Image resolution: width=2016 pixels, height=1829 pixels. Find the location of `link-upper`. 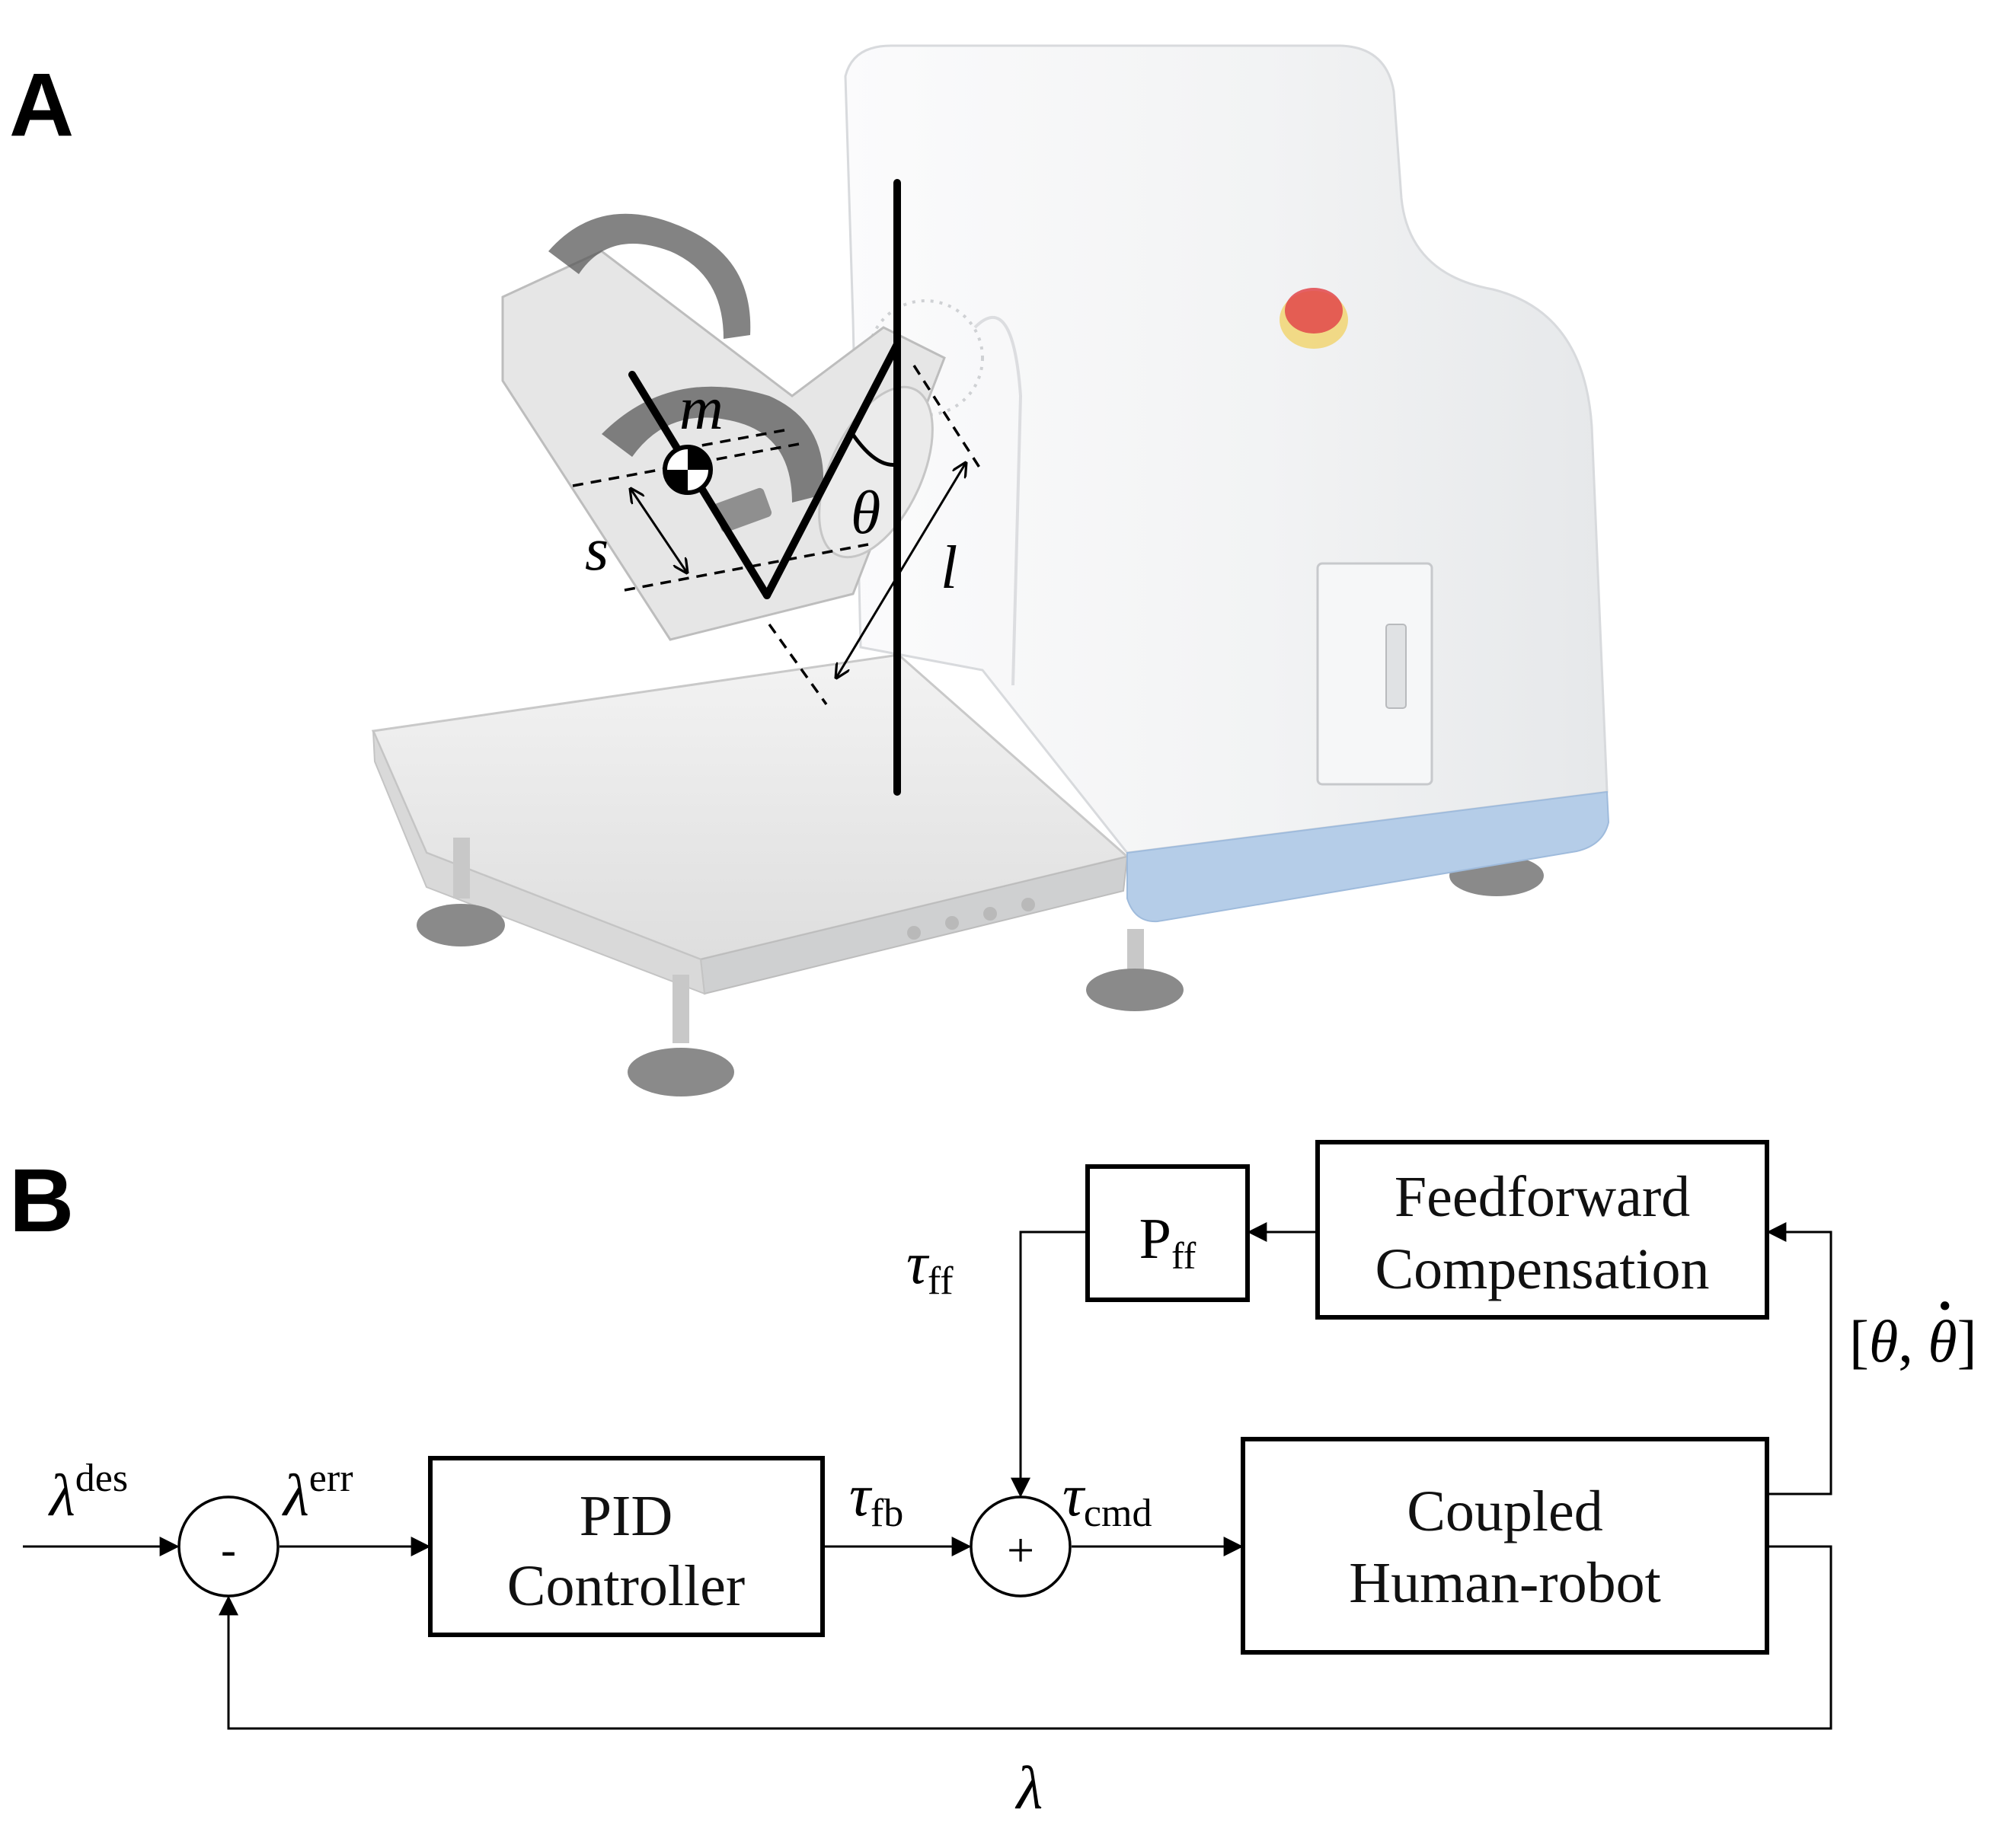

link-upper is located at coordinates (832, 469).